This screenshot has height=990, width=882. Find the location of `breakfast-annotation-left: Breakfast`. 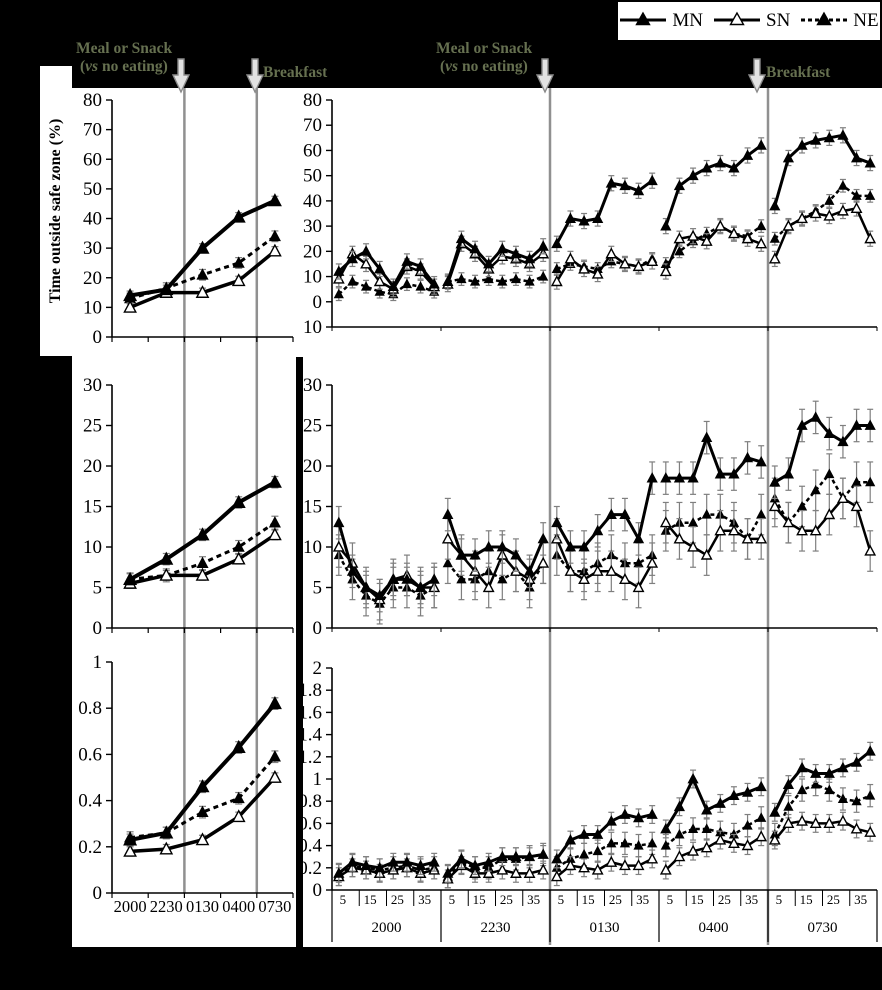

breakfast-annotation-left: Breakfast is located at coordinates (295, 72).